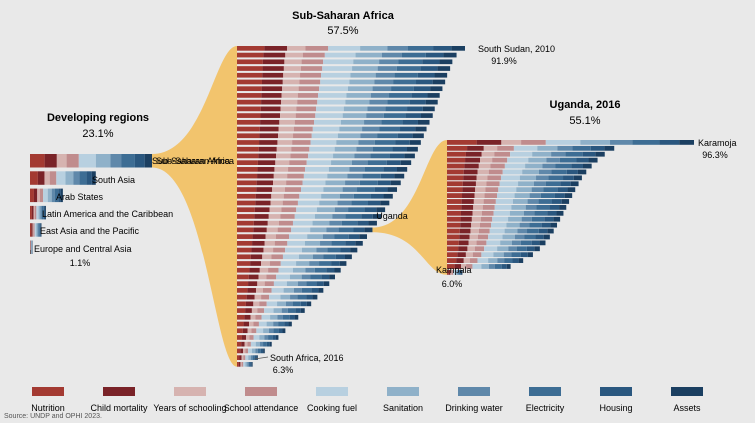 Image resolution: width=755 pixels, height=423 pixels. What do you see at coordinates (545, 408) in the screenshot?
I see `legend-label: Electricity` at bounding box center [545, 408].